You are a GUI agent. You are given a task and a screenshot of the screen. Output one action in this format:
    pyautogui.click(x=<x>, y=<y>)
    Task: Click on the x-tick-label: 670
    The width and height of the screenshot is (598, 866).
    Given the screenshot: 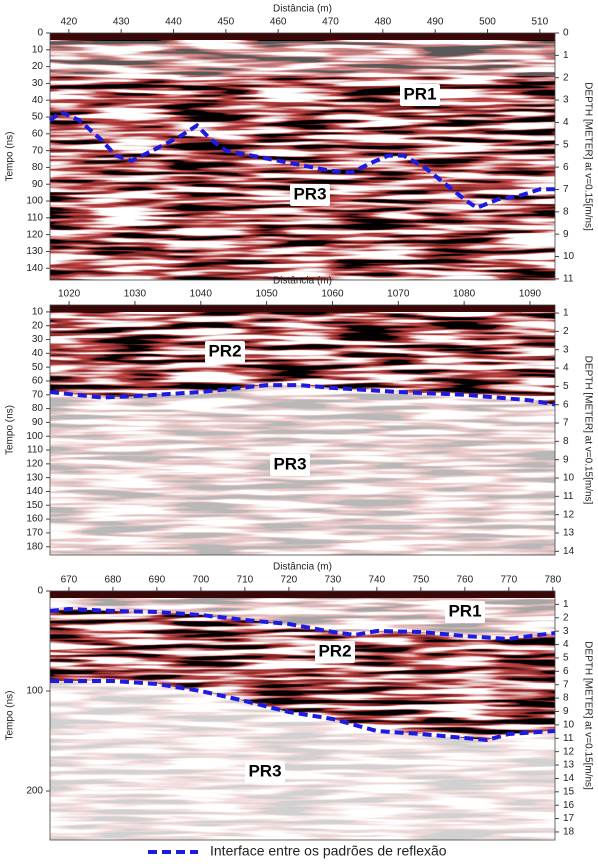 What is the action you would take?
    pyautogui.click(x=69, y=580)
    